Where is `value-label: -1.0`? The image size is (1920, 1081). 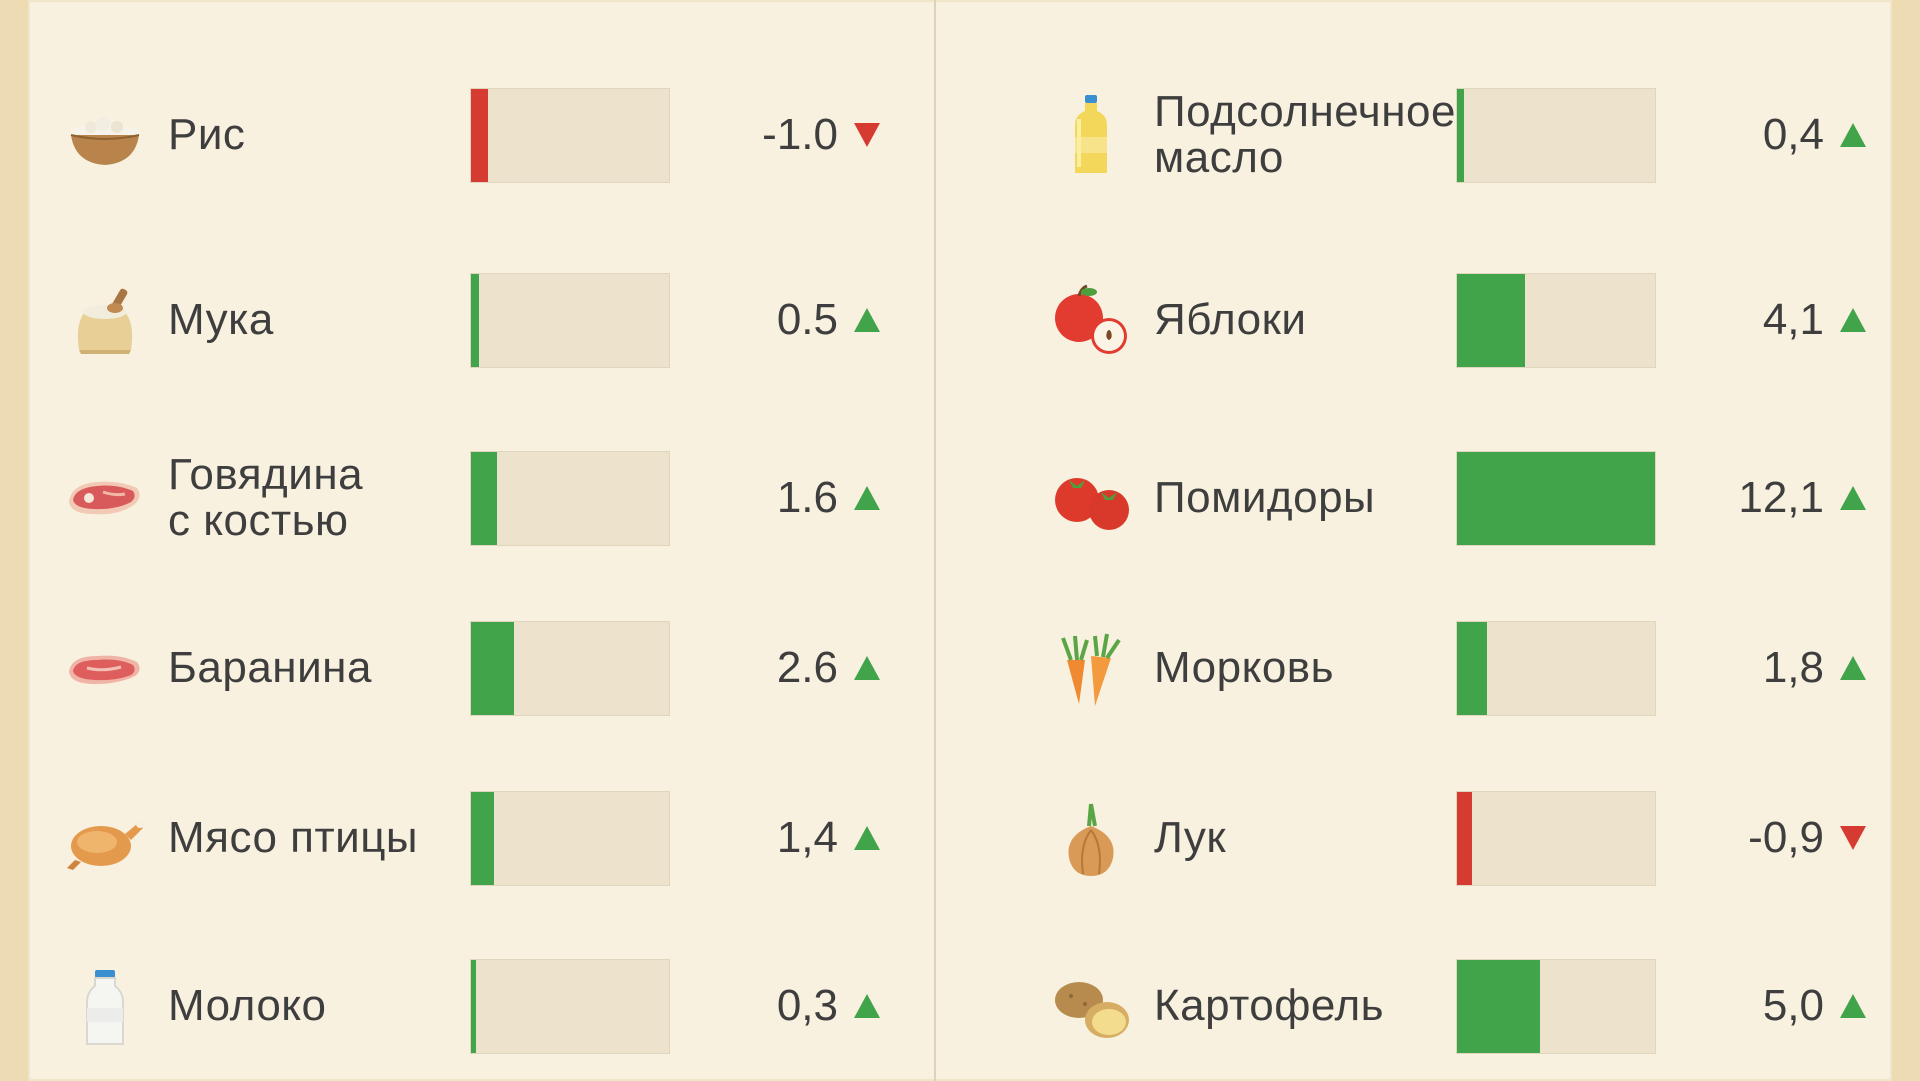 value-label: -1.0 is located at coordinates (800, 134).